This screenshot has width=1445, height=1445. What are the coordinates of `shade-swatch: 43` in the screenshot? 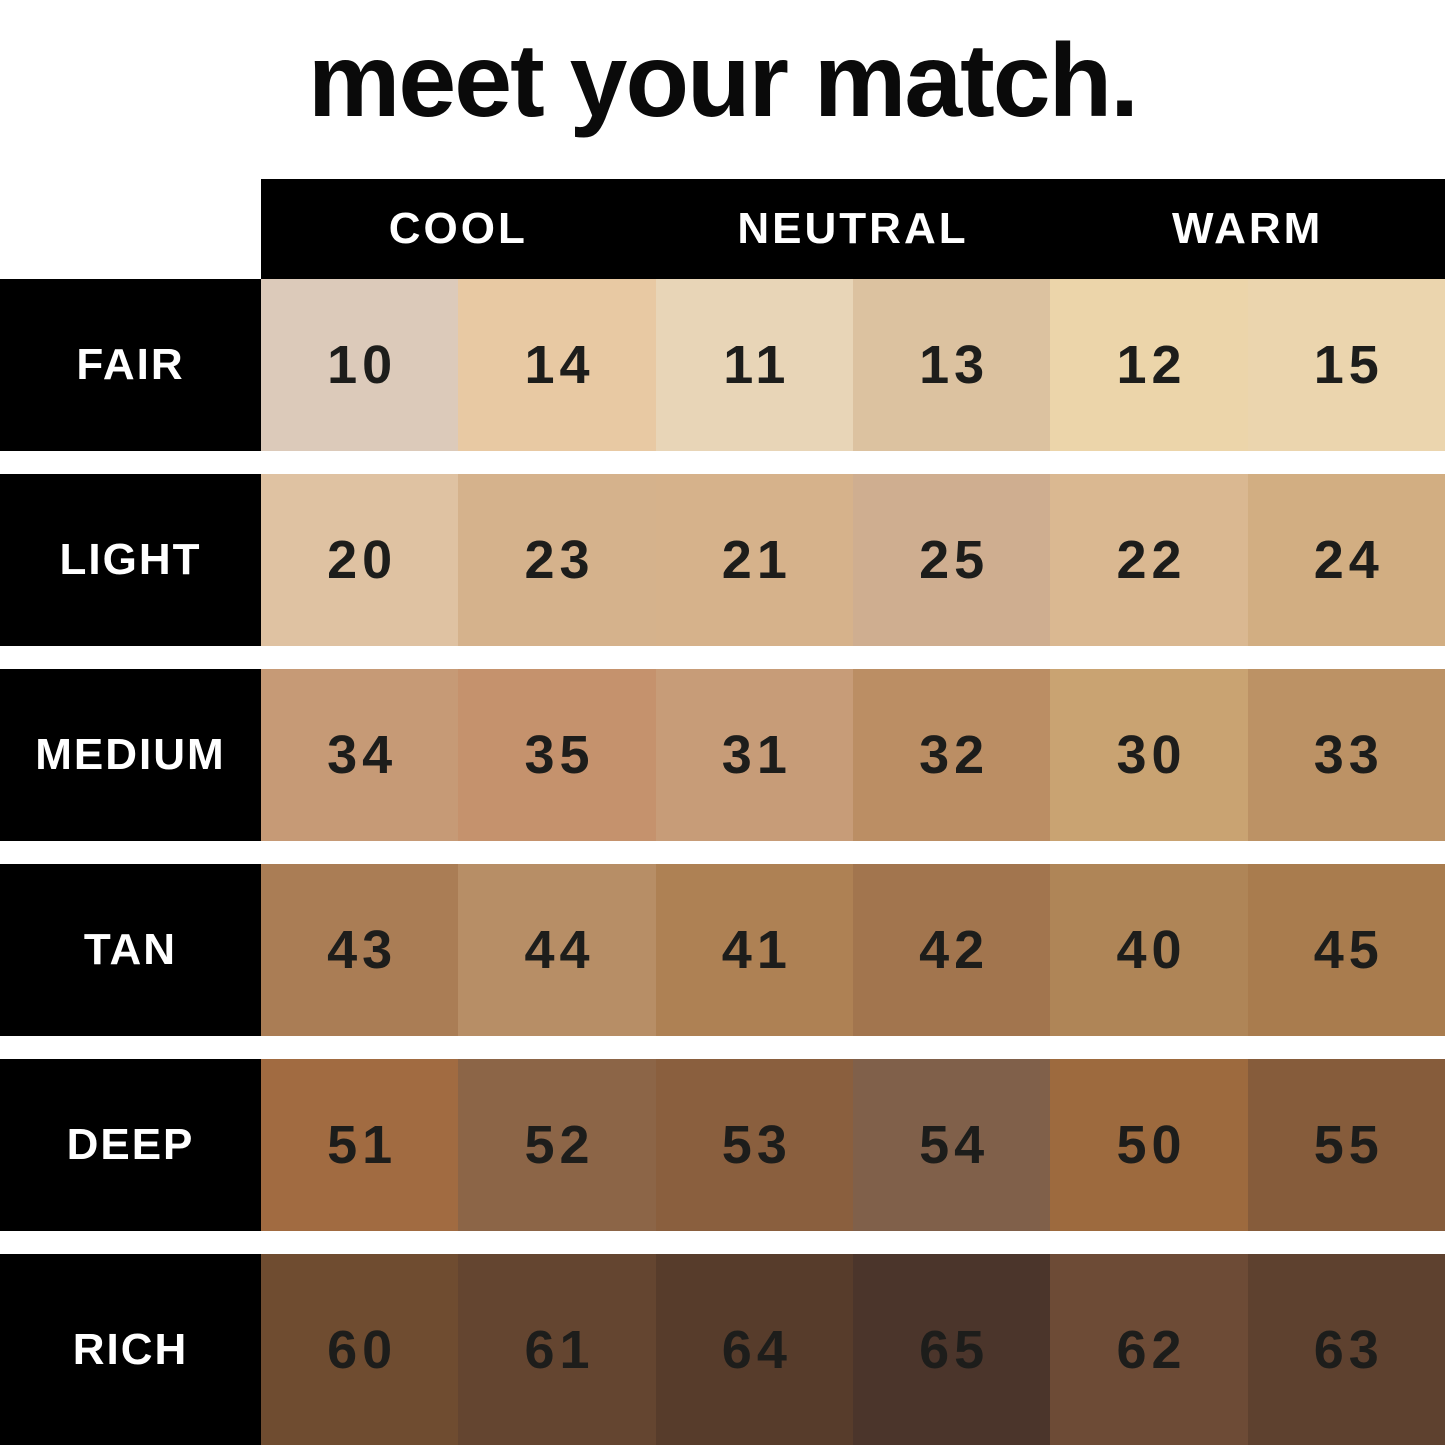 It's located at (360, 950).